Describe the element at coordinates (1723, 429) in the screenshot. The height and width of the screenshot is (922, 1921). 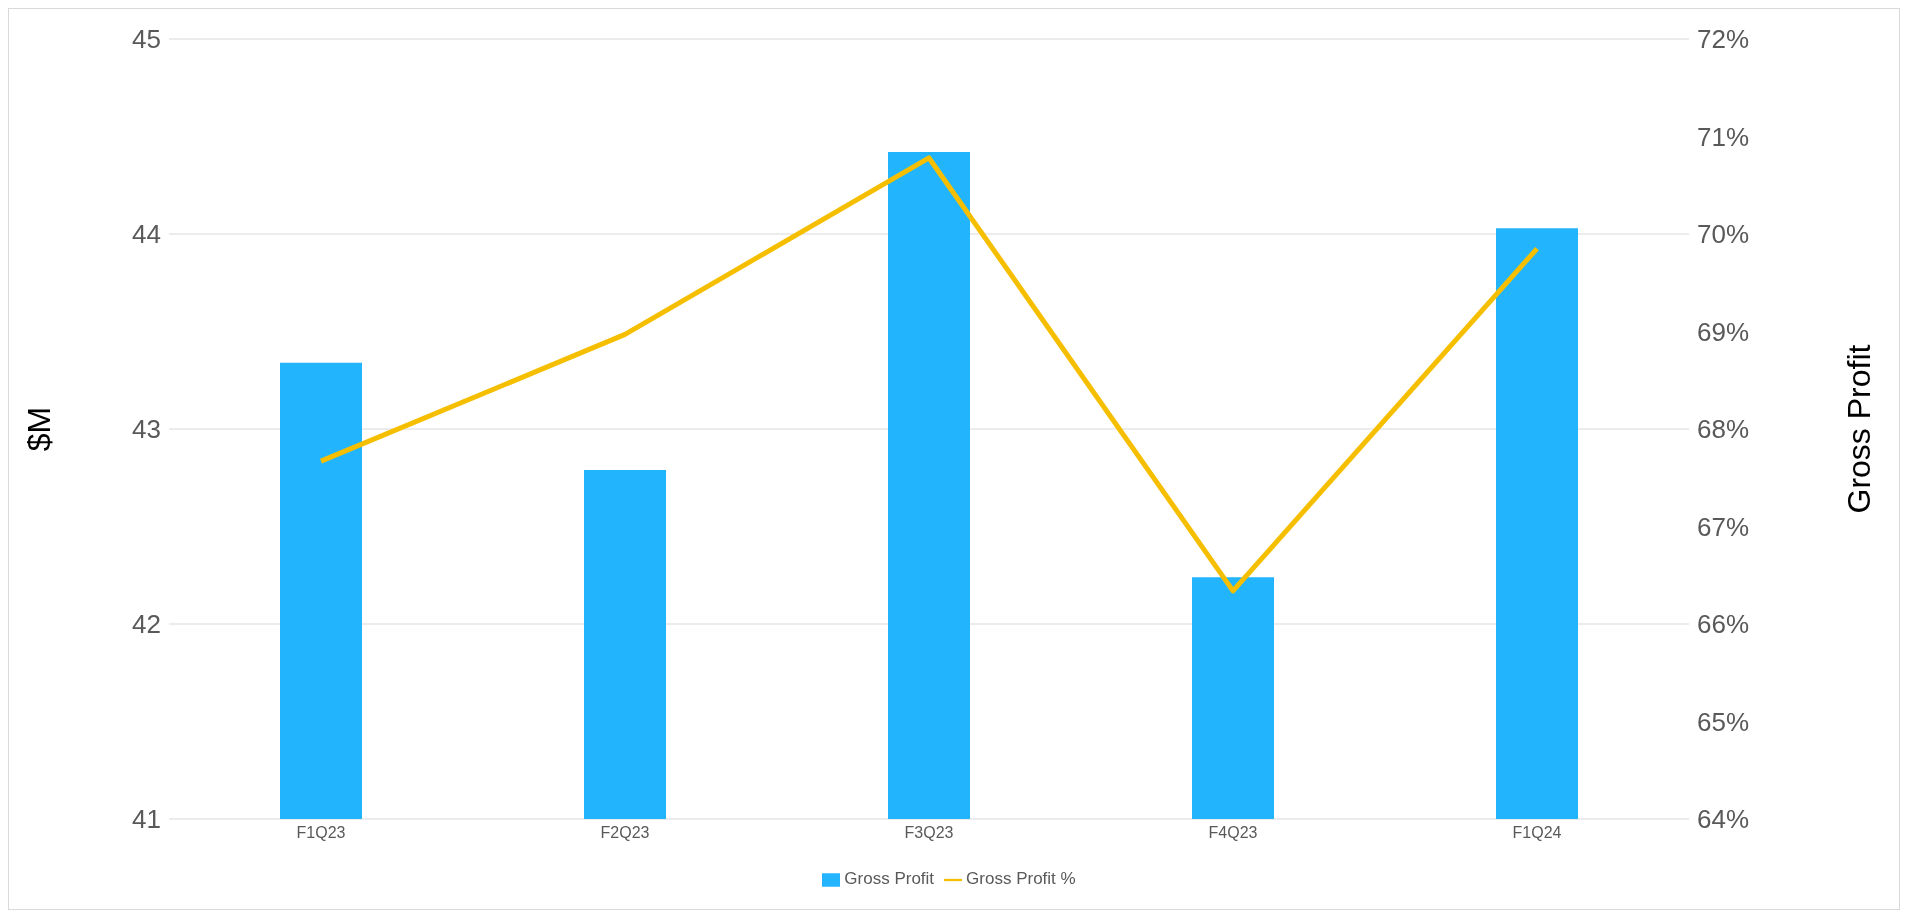
I see `y2-tick-label: 68%` at that location.